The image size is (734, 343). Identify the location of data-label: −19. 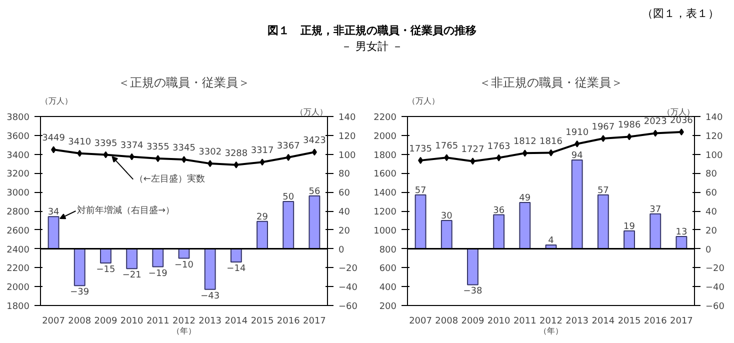
(158, 273).